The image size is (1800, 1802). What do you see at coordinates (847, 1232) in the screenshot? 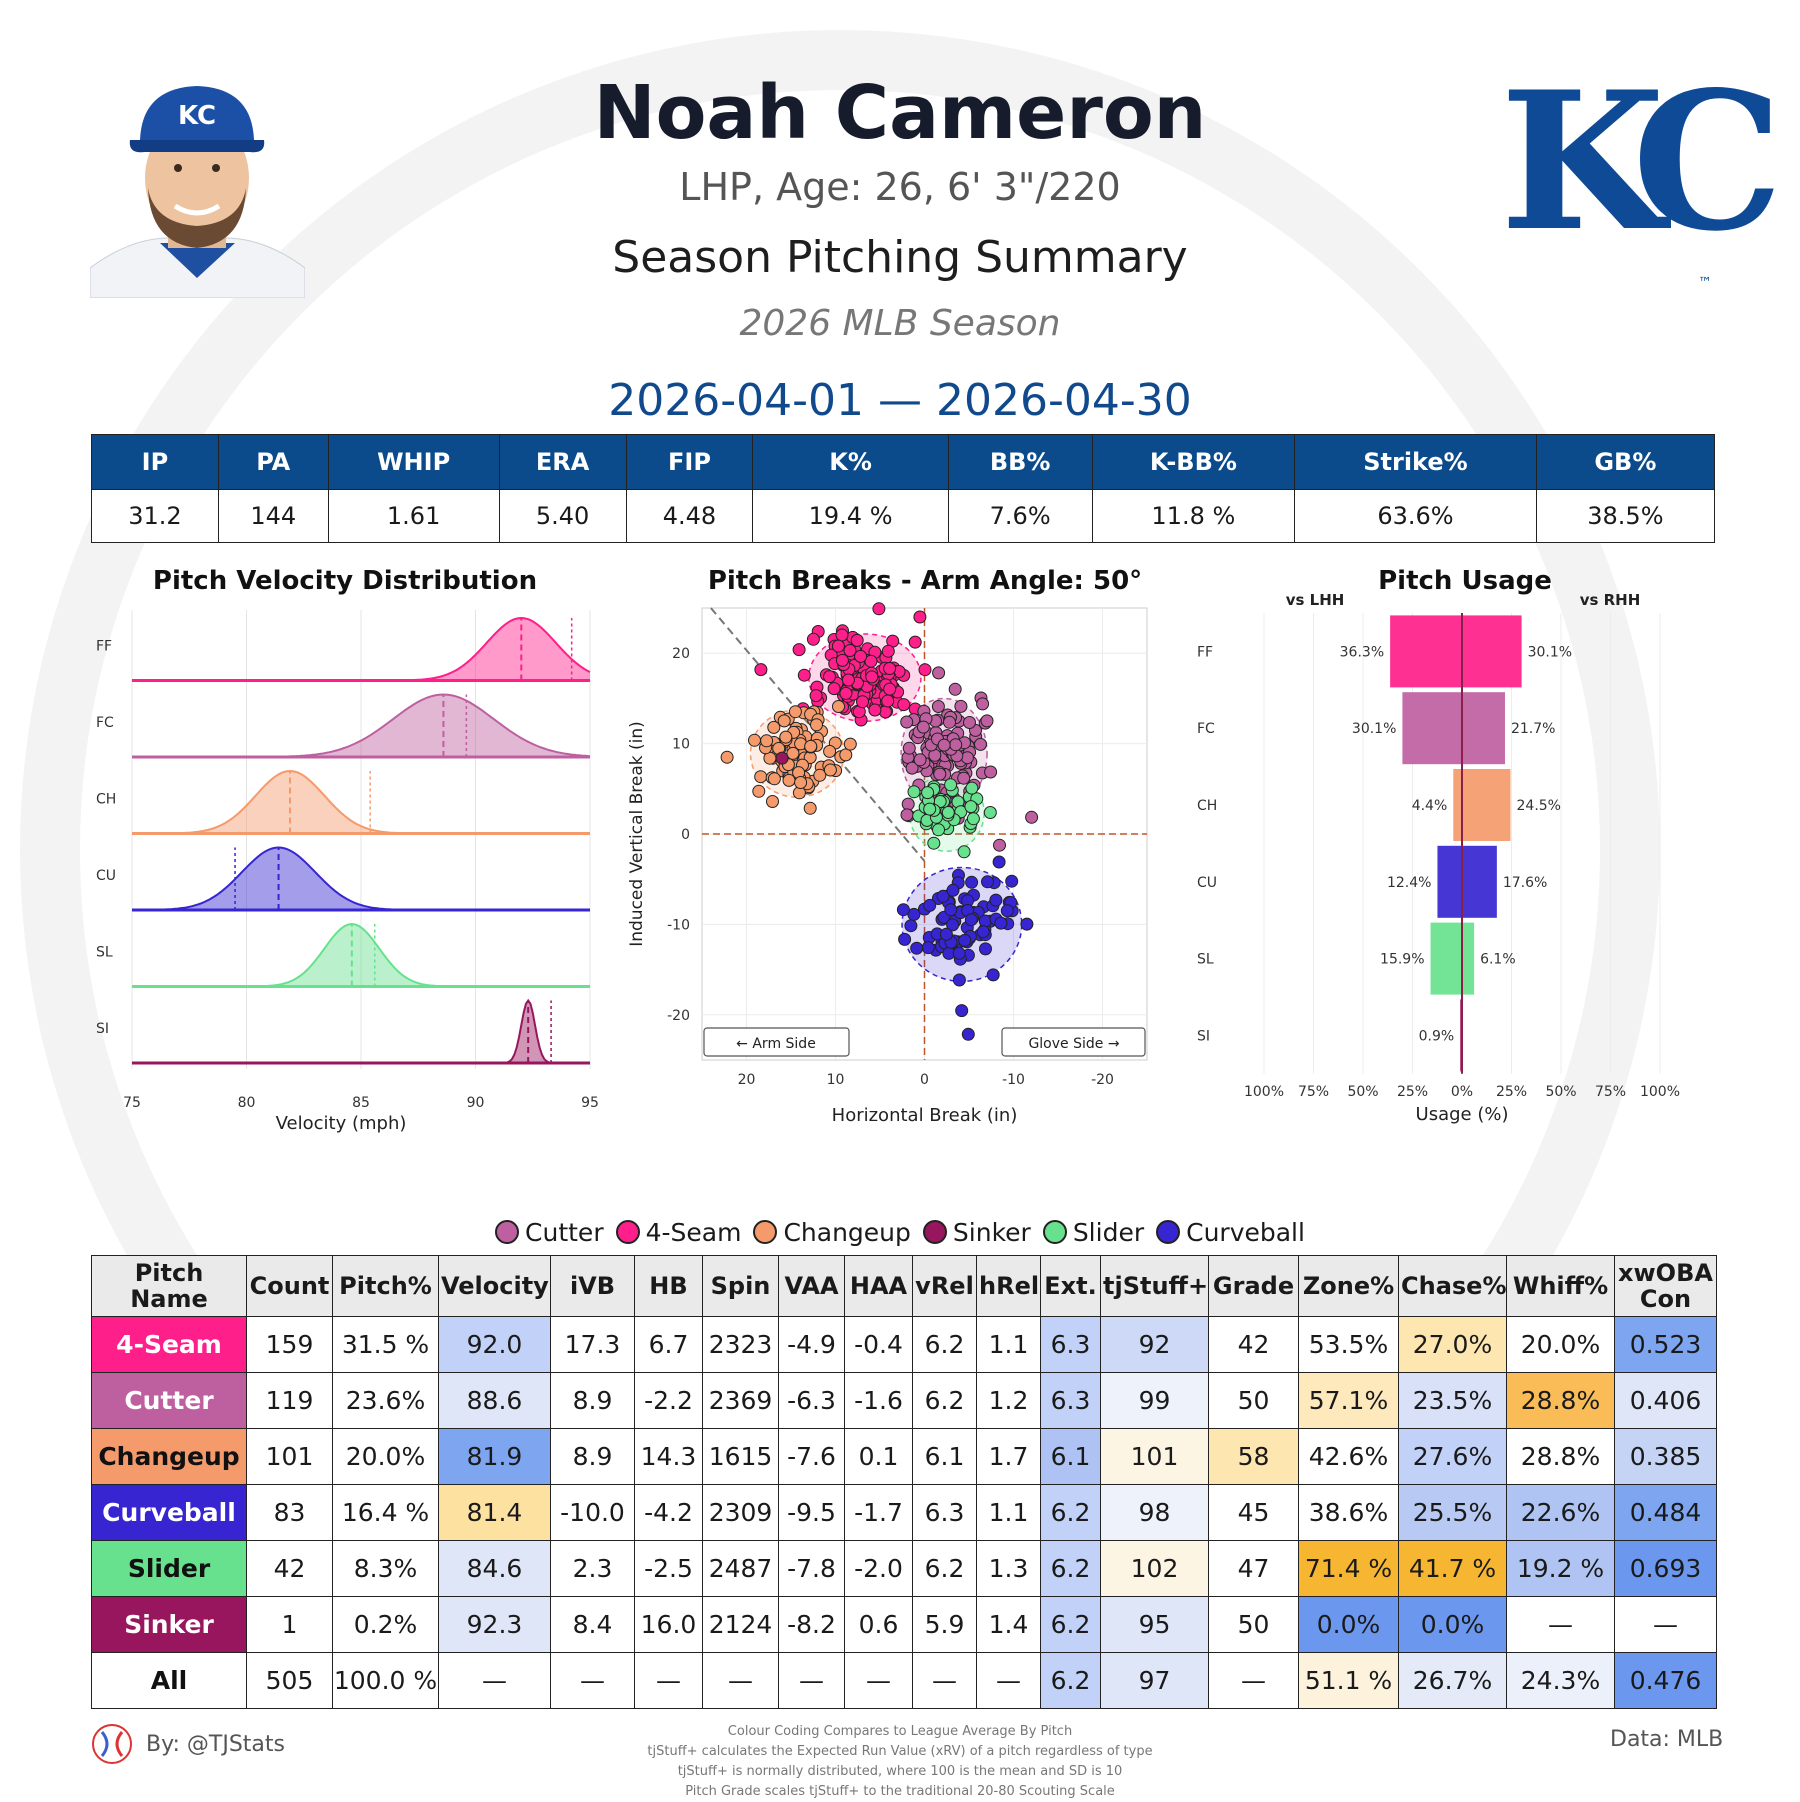
I see `legend-label: Changeup` at bounding box center [847, 1232].